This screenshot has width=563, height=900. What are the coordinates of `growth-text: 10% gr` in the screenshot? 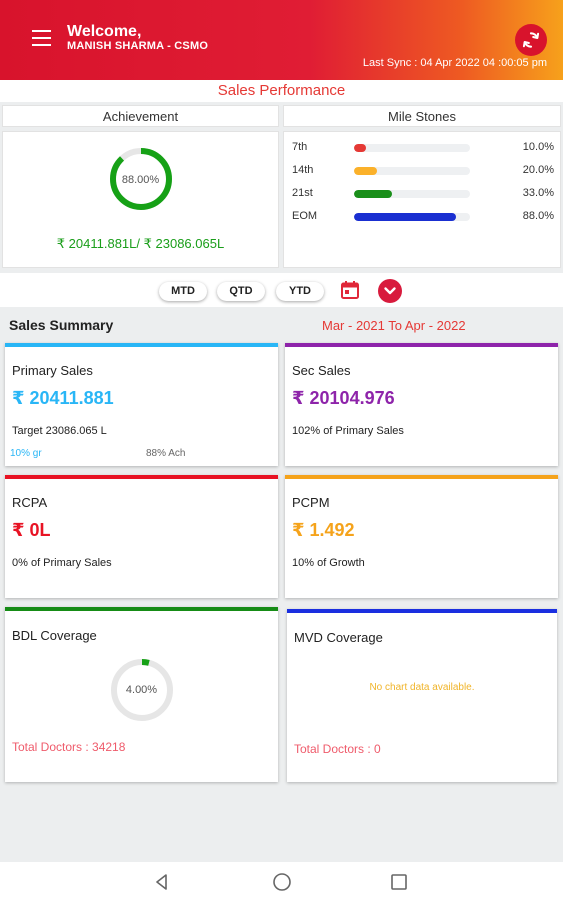 It's located at (26, 453).